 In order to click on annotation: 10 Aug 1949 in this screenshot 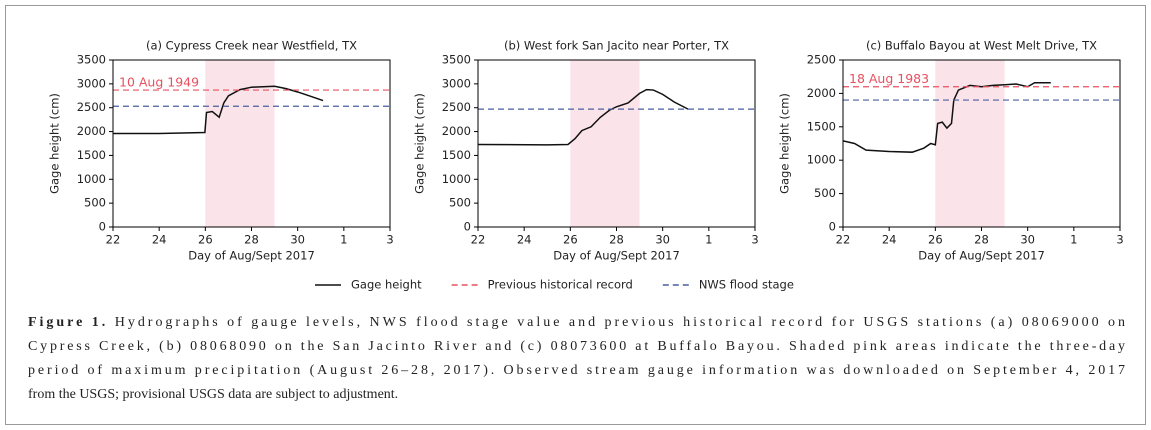, I will do `click(159, 82)`.